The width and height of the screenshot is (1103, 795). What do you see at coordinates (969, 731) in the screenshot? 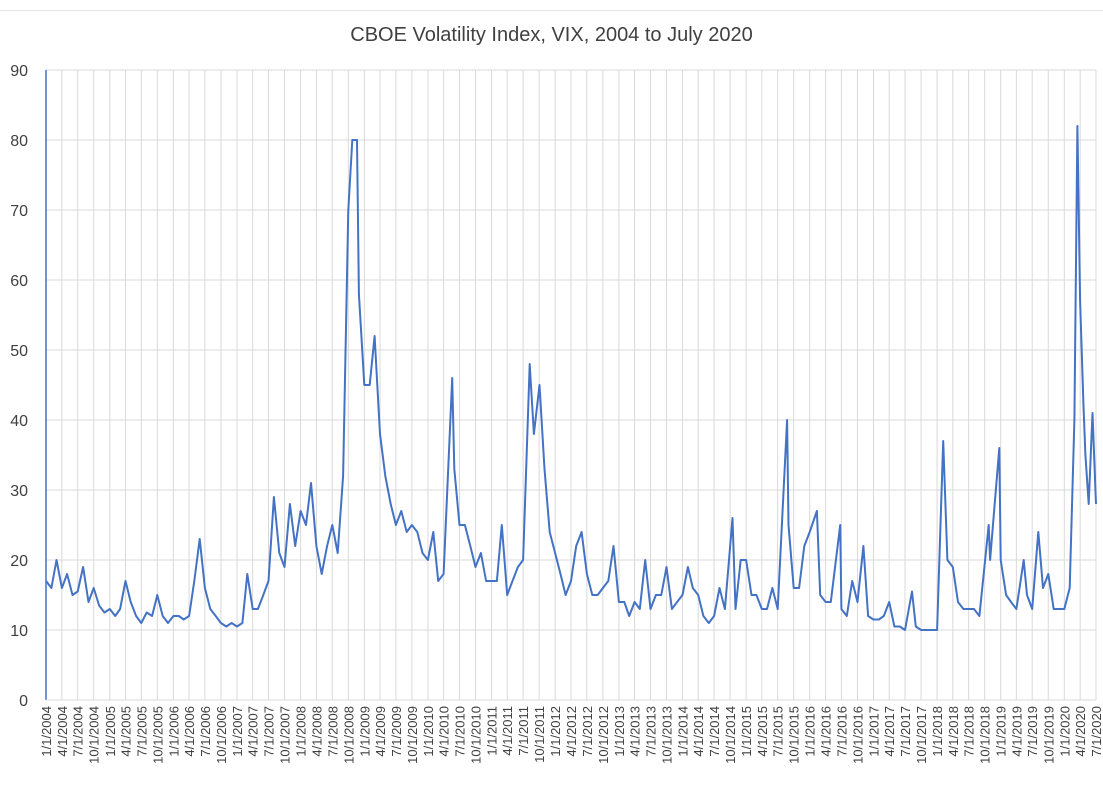
I see `x-tick-label: 7/1/2018` at bounding box center [969, 731].